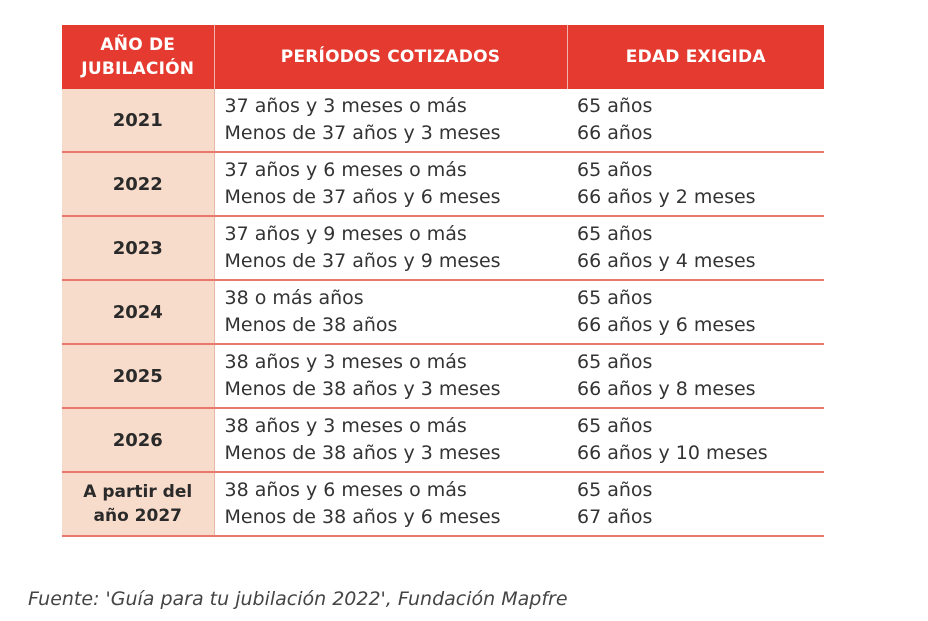 The image size is (928, 621). What do you see at coordinates (138, 248) in the screenshot?
I see `year-cell: 2023` at bounding box center [138, 248].